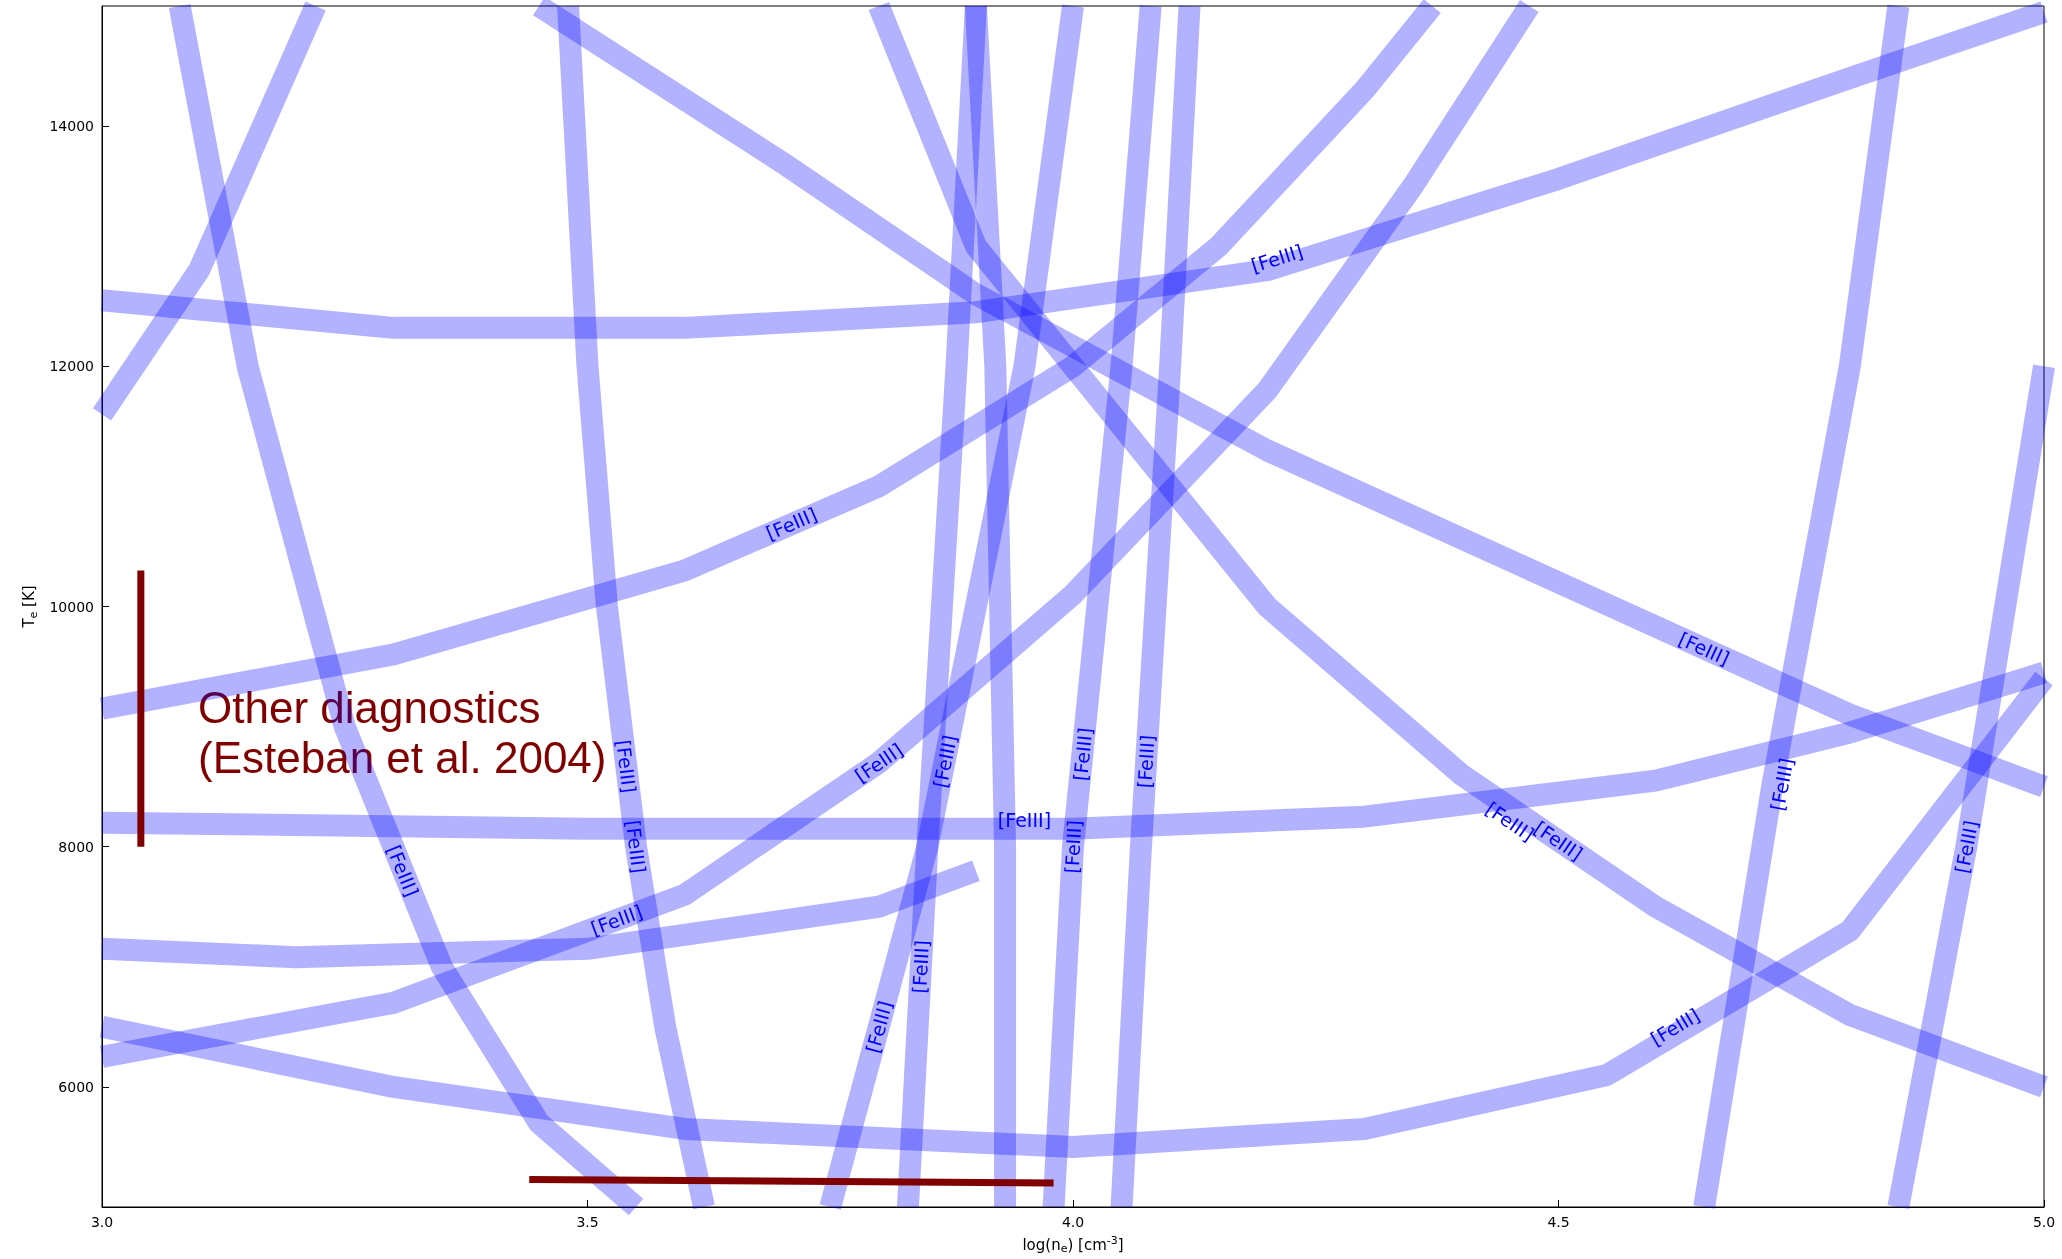  Describe the element at coordinates (30, 607) in the screenshot. I see `y-axis-title: Te [K]` at that location.